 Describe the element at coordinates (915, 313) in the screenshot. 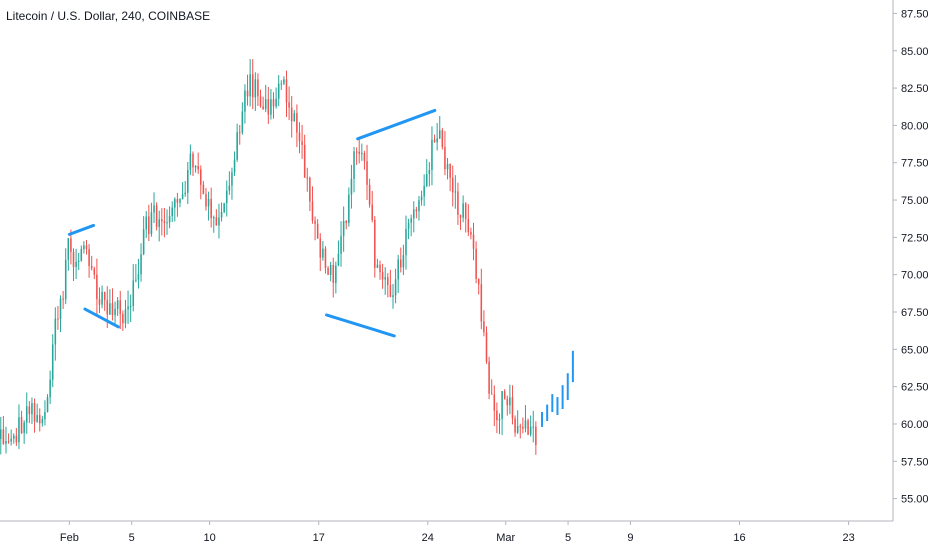

I see `price-tick-label: 67.50` at that location.